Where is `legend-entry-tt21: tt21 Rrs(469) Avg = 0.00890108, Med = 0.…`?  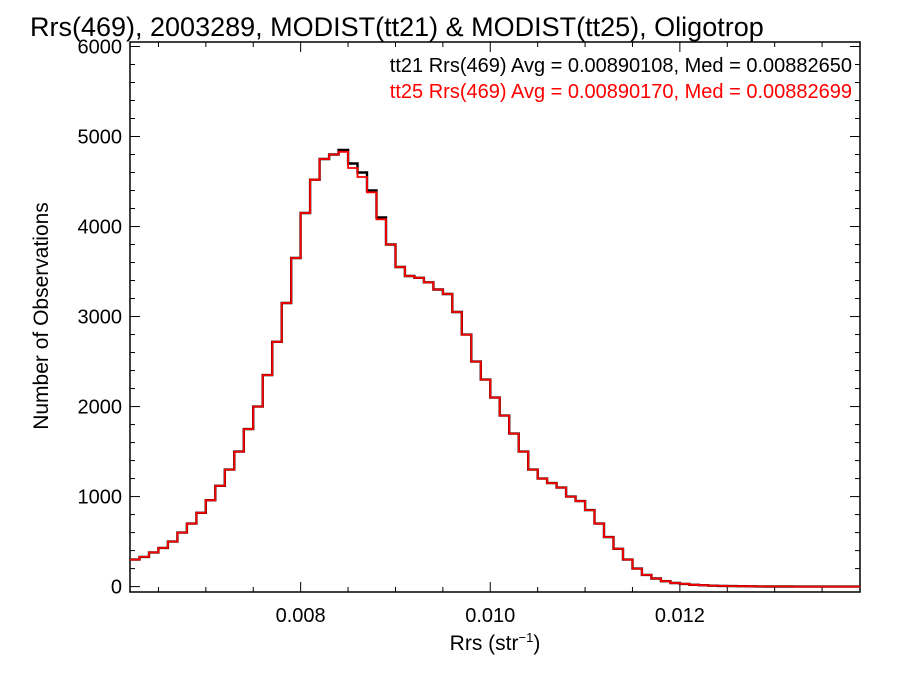 legend-entry-tt21: tt21 Rrs(469) Avg = 0.00890108, Med = 0.… is located at coordinates (621, 66).